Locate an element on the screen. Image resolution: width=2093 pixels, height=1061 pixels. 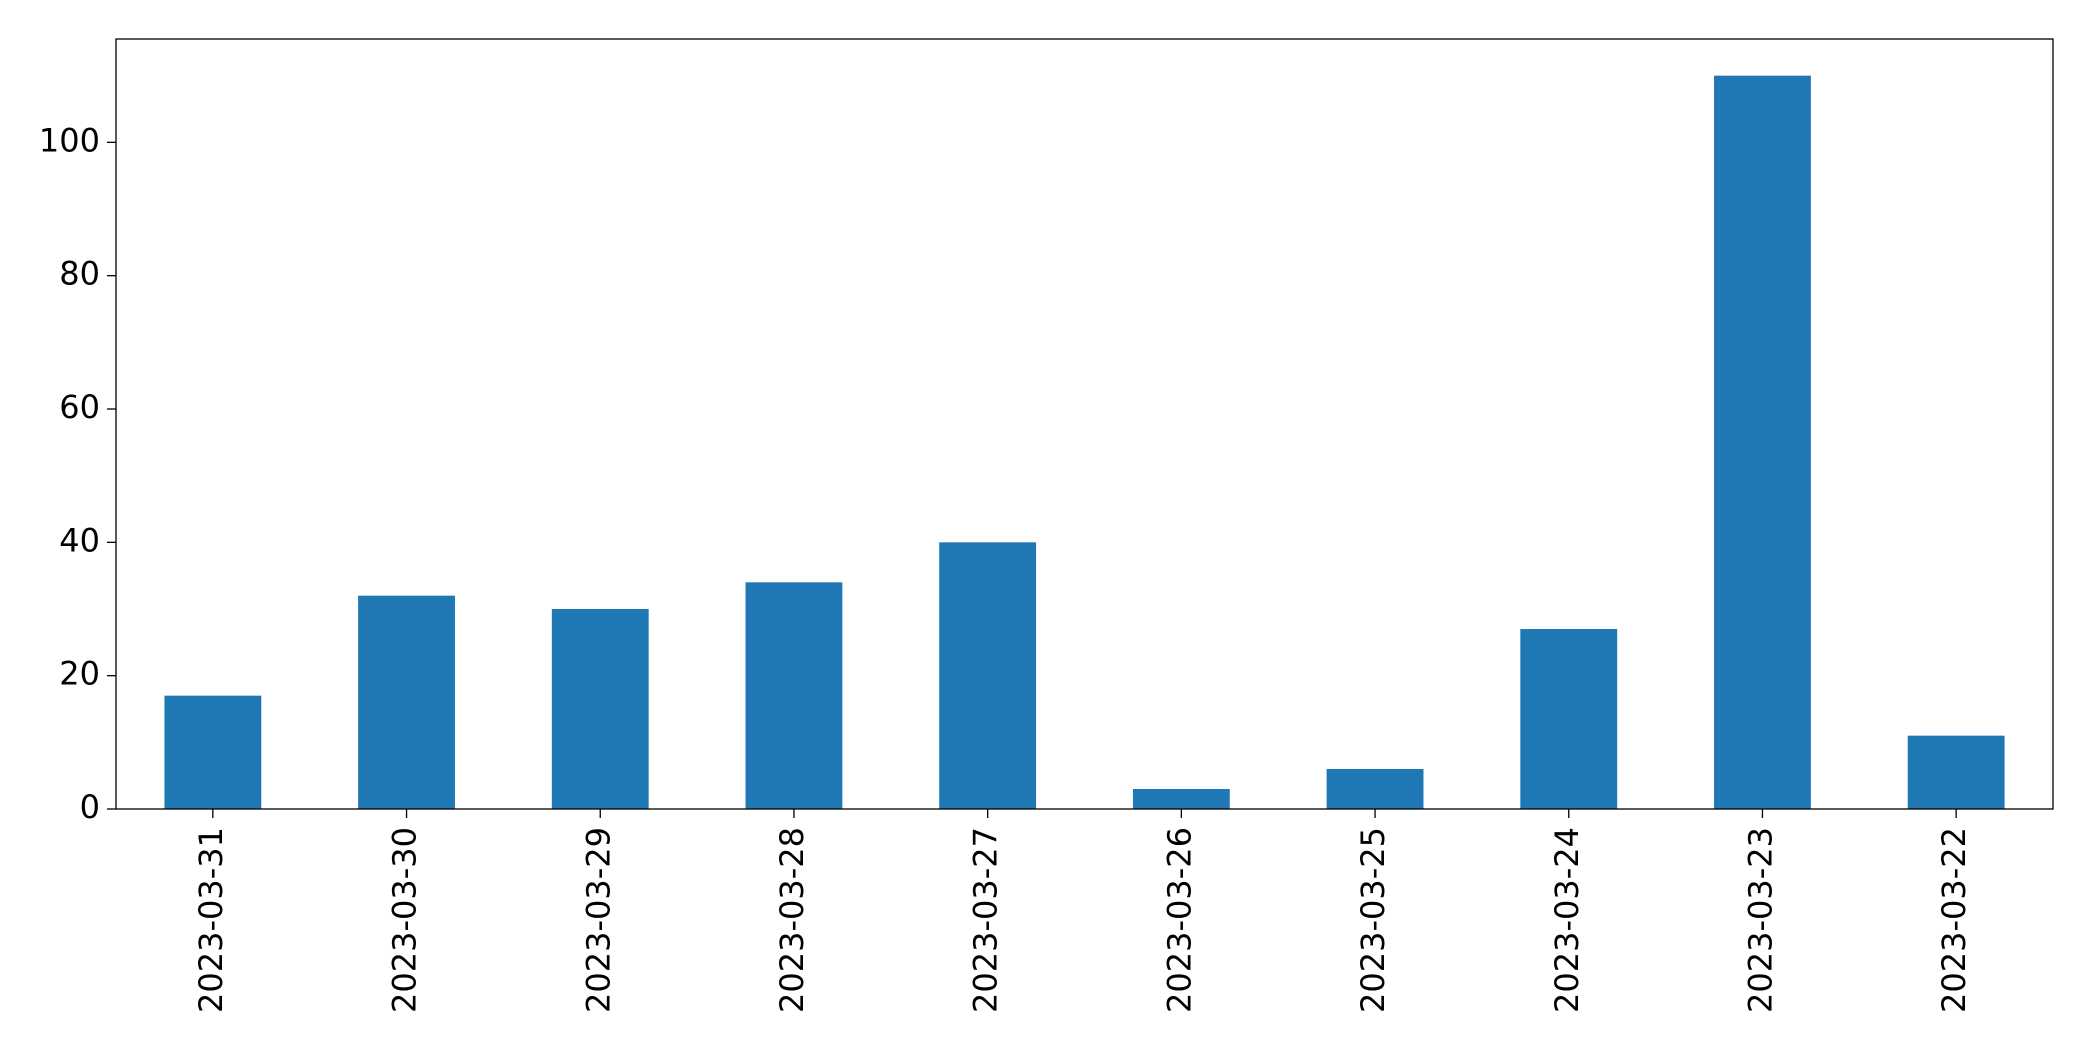
y-tick-label: 60 is located at coordinates (79, 407).